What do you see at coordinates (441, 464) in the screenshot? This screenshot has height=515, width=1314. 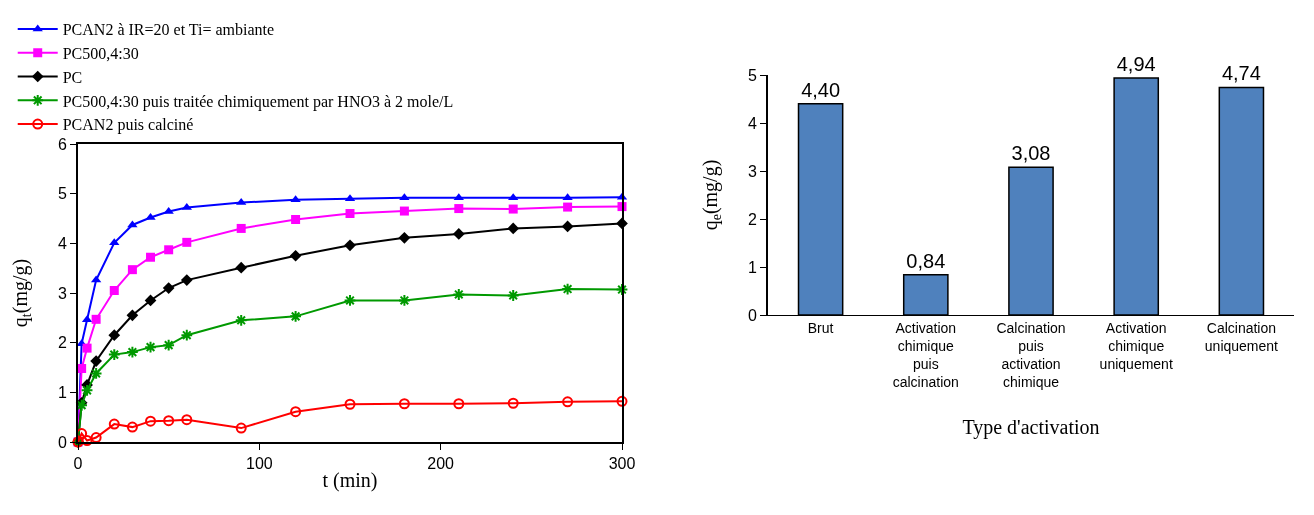 I see `x-tick-label: 200` at bounding box center [441, 464].